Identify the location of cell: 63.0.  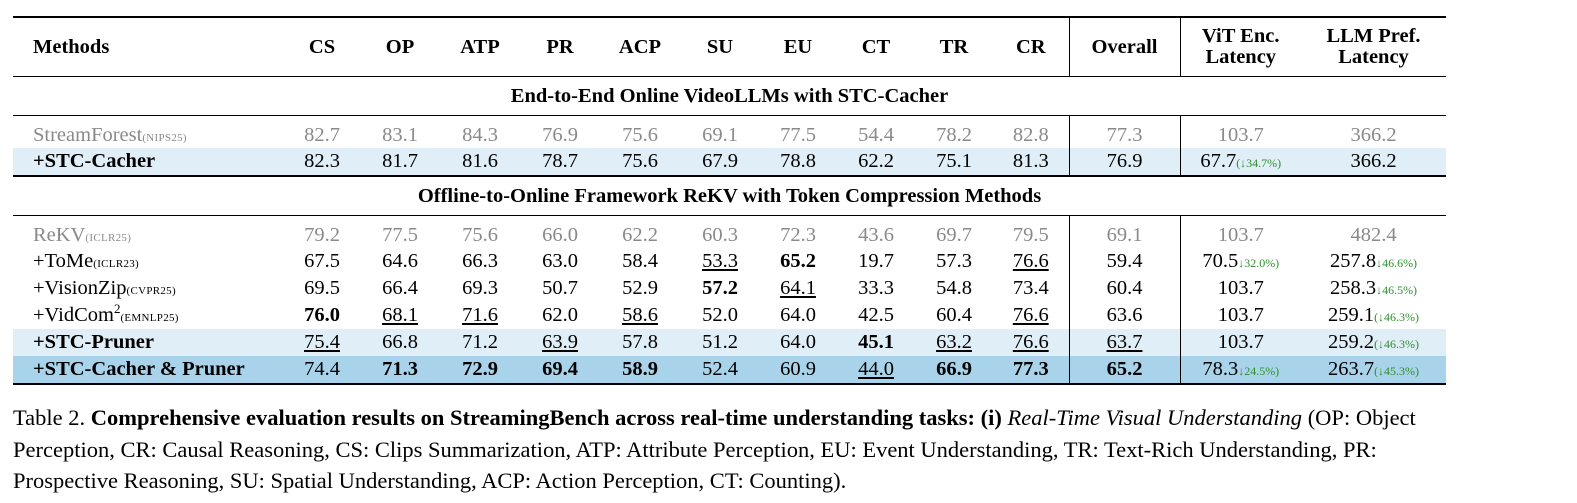
(560, 261).